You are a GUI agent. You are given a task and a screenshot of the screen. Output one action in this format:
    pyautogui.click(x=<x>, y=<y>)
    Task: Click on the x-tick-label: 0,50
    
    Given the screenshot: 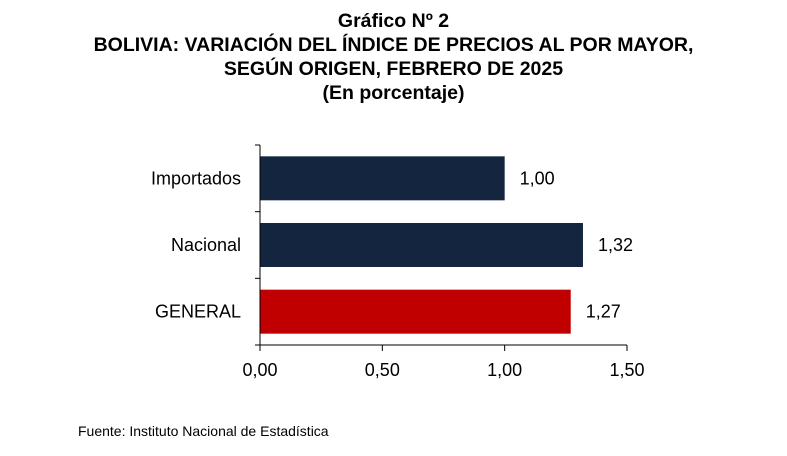 What is the action you would take?
    pyautogui.click(x=382, y=370)
    